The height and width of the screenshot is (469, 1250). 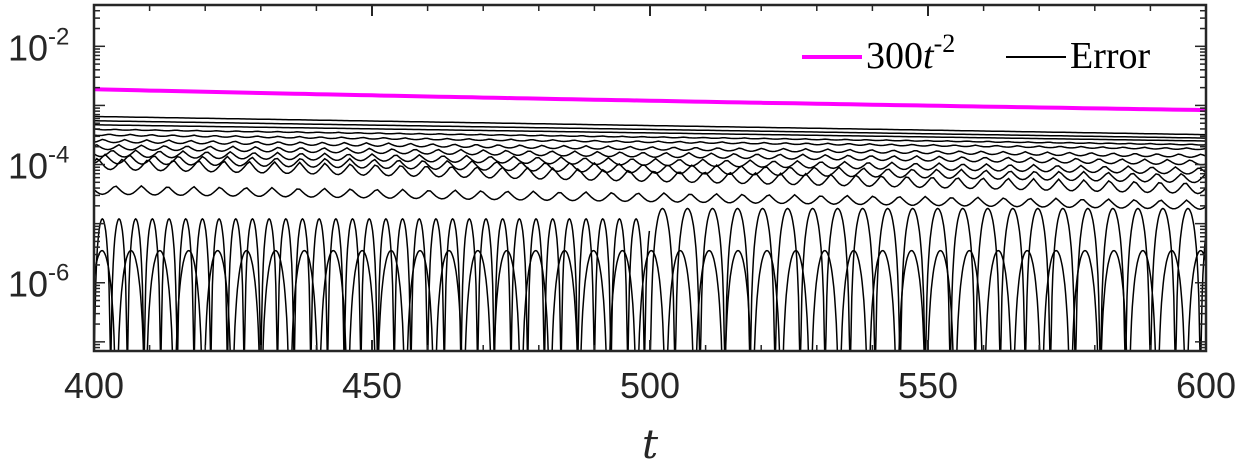 I want to click on x-axis-label: t, so click(x=650, y=445).